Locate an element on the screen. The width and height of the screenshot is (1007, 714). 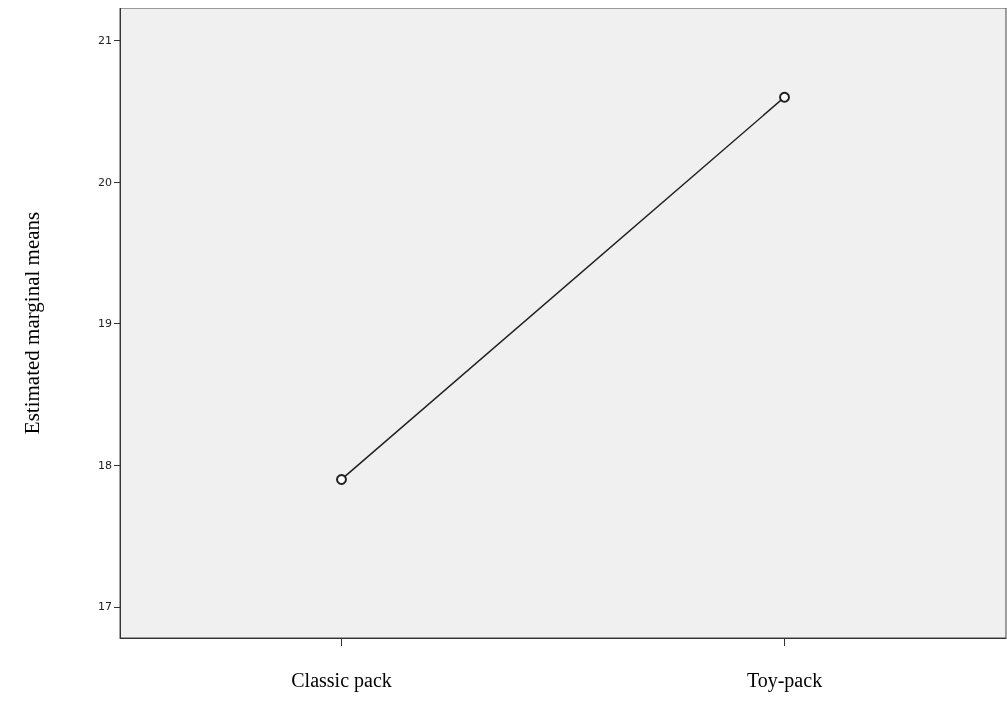
y-tick-label: 20 is located at coordinates (105, 182).